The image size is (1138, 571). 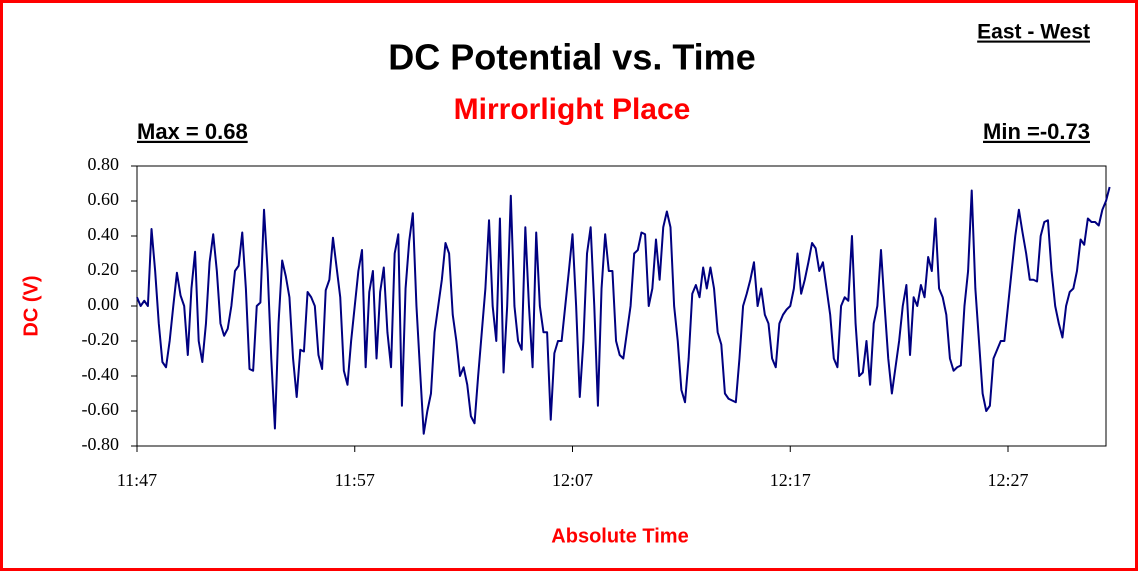 I want to click on y-tick-label: 0.20, so click(x=104, y=269).